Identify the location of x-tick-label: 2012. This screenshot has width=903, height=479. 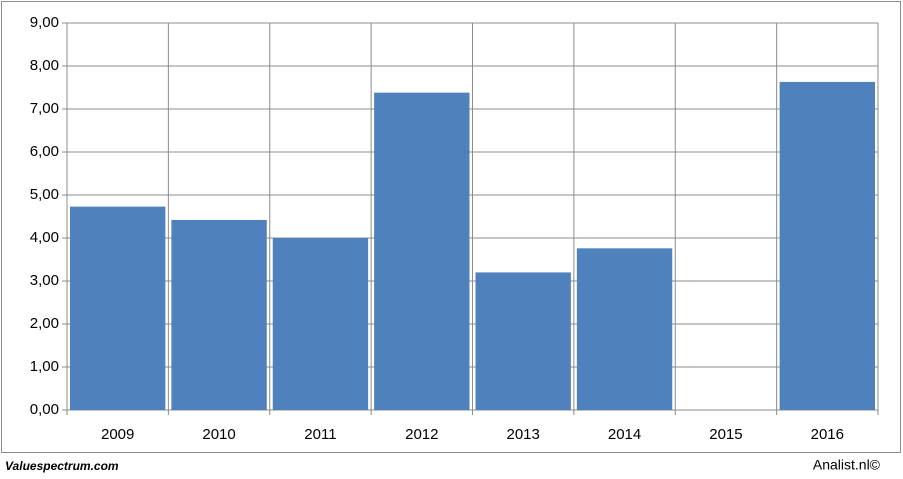
(421, 434).